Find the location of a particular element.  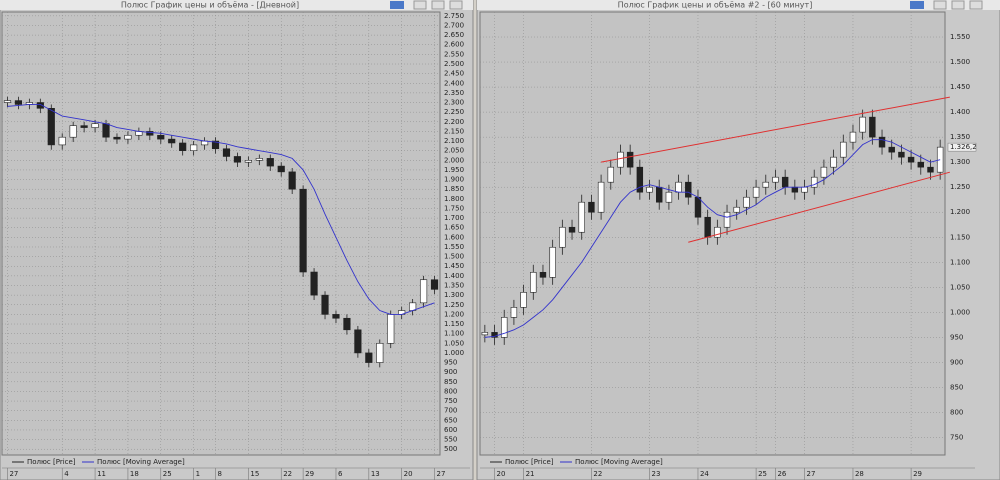

y-tick-label: 650 is located at coordinates (450, 420).